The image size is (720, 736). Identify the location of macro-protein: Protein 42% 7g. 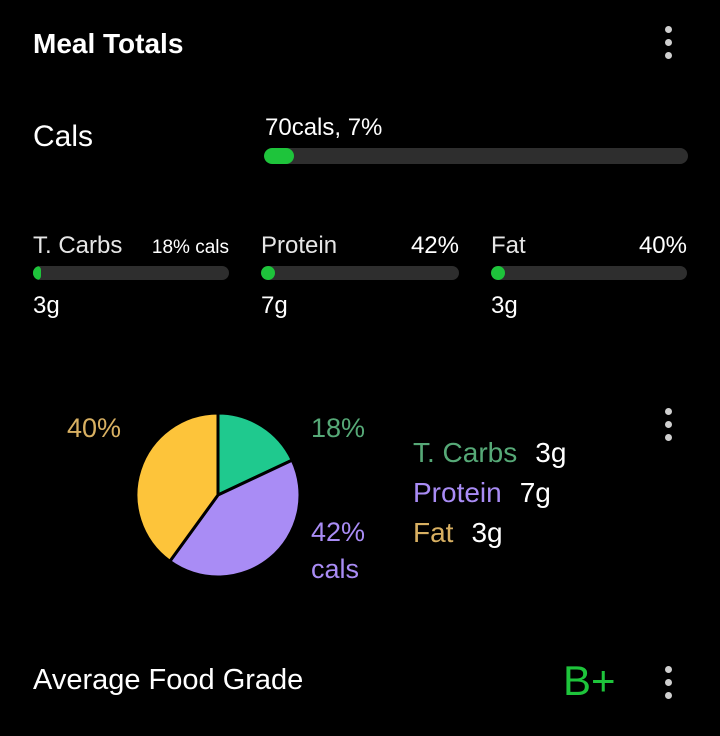
(360, 276).